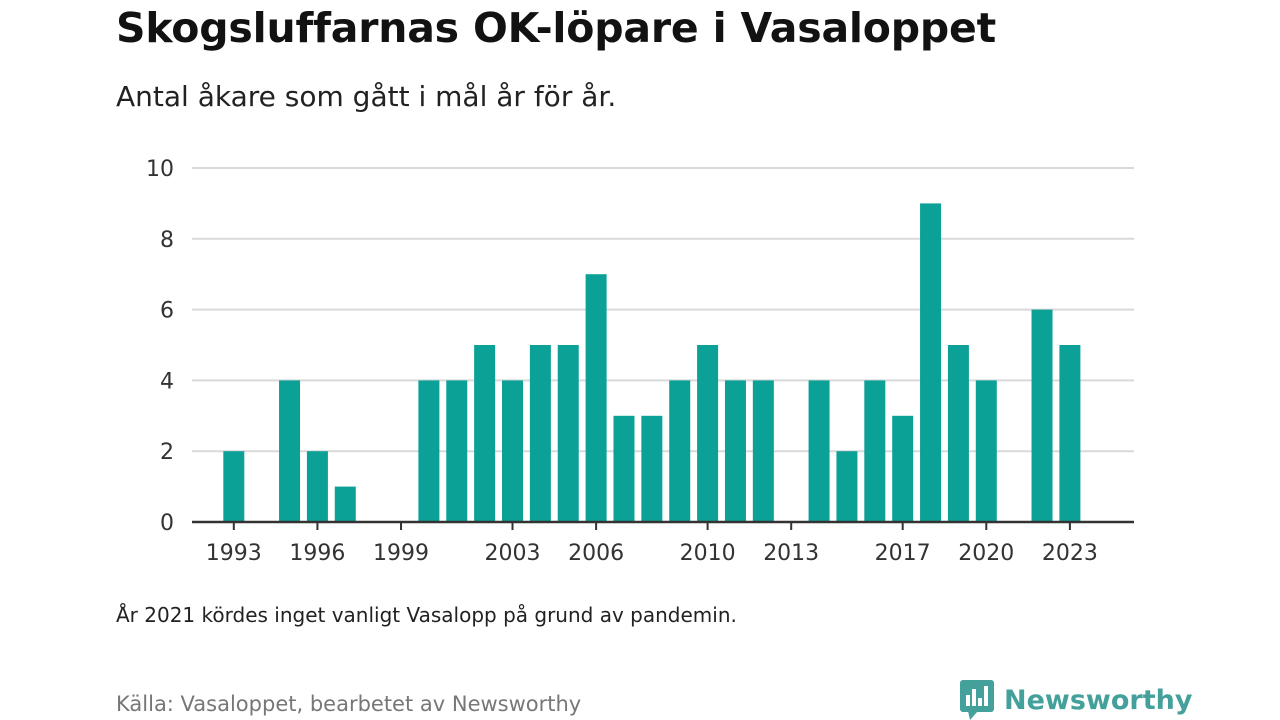 This screenshot has height=720, width=1280. What do you see at coordinates (1070, 433) in the screenshot?
I see `bar-2023` at bounding box center [1070, 433].